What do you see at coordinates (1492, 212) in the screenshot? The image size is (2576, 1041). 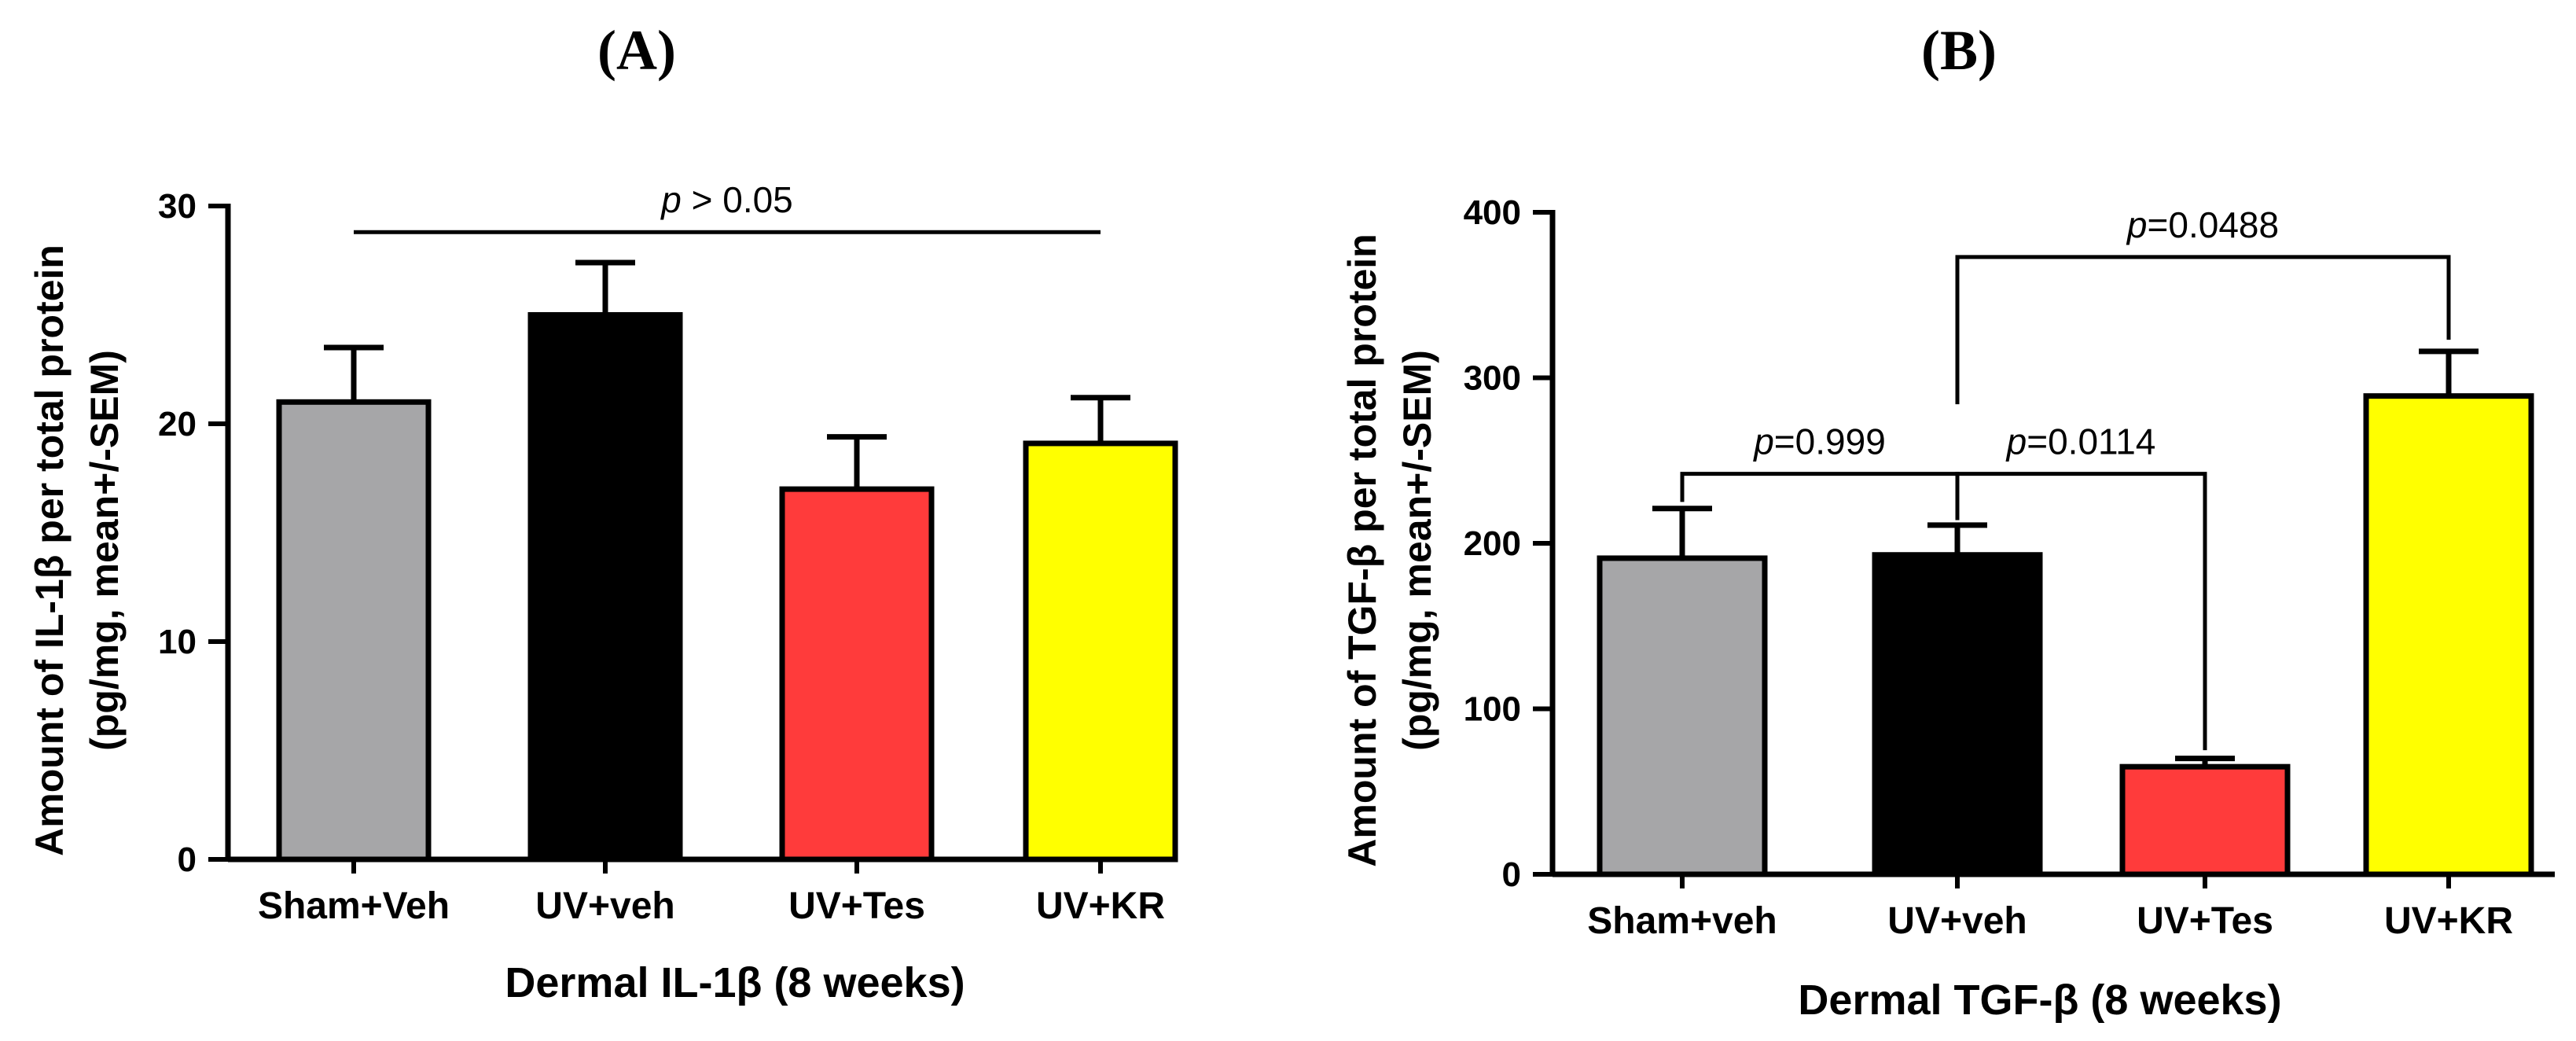 I see `y-tick-label: 400` at bounding box center [1492, 212].